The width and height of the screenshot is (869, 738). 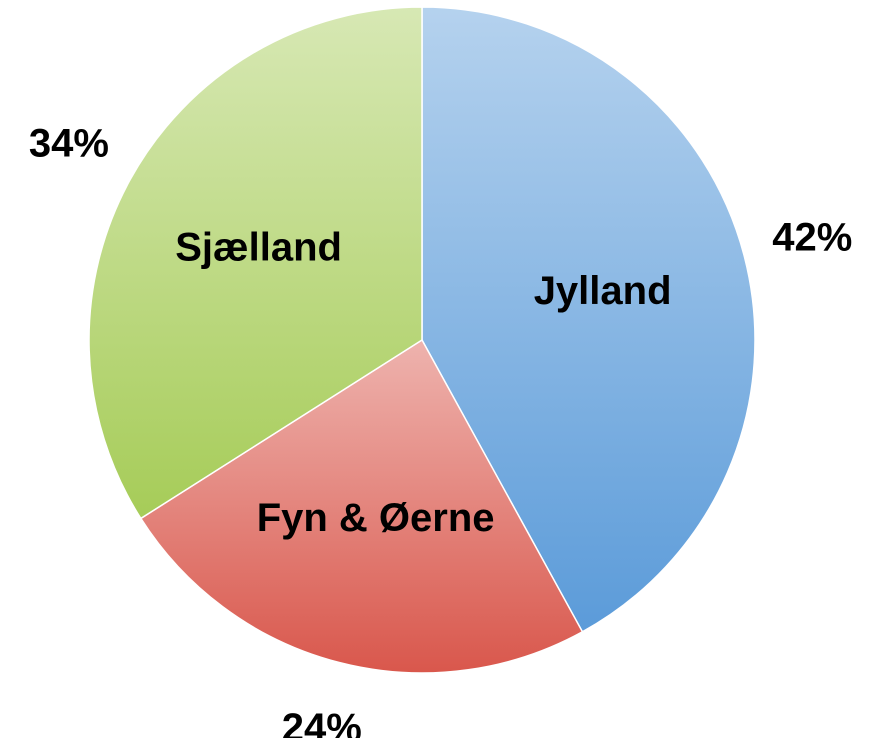 What do you see at coordinates (322, 722) in the screenshot?
I see `value-label: 24%` at bounding box center [322, 722].